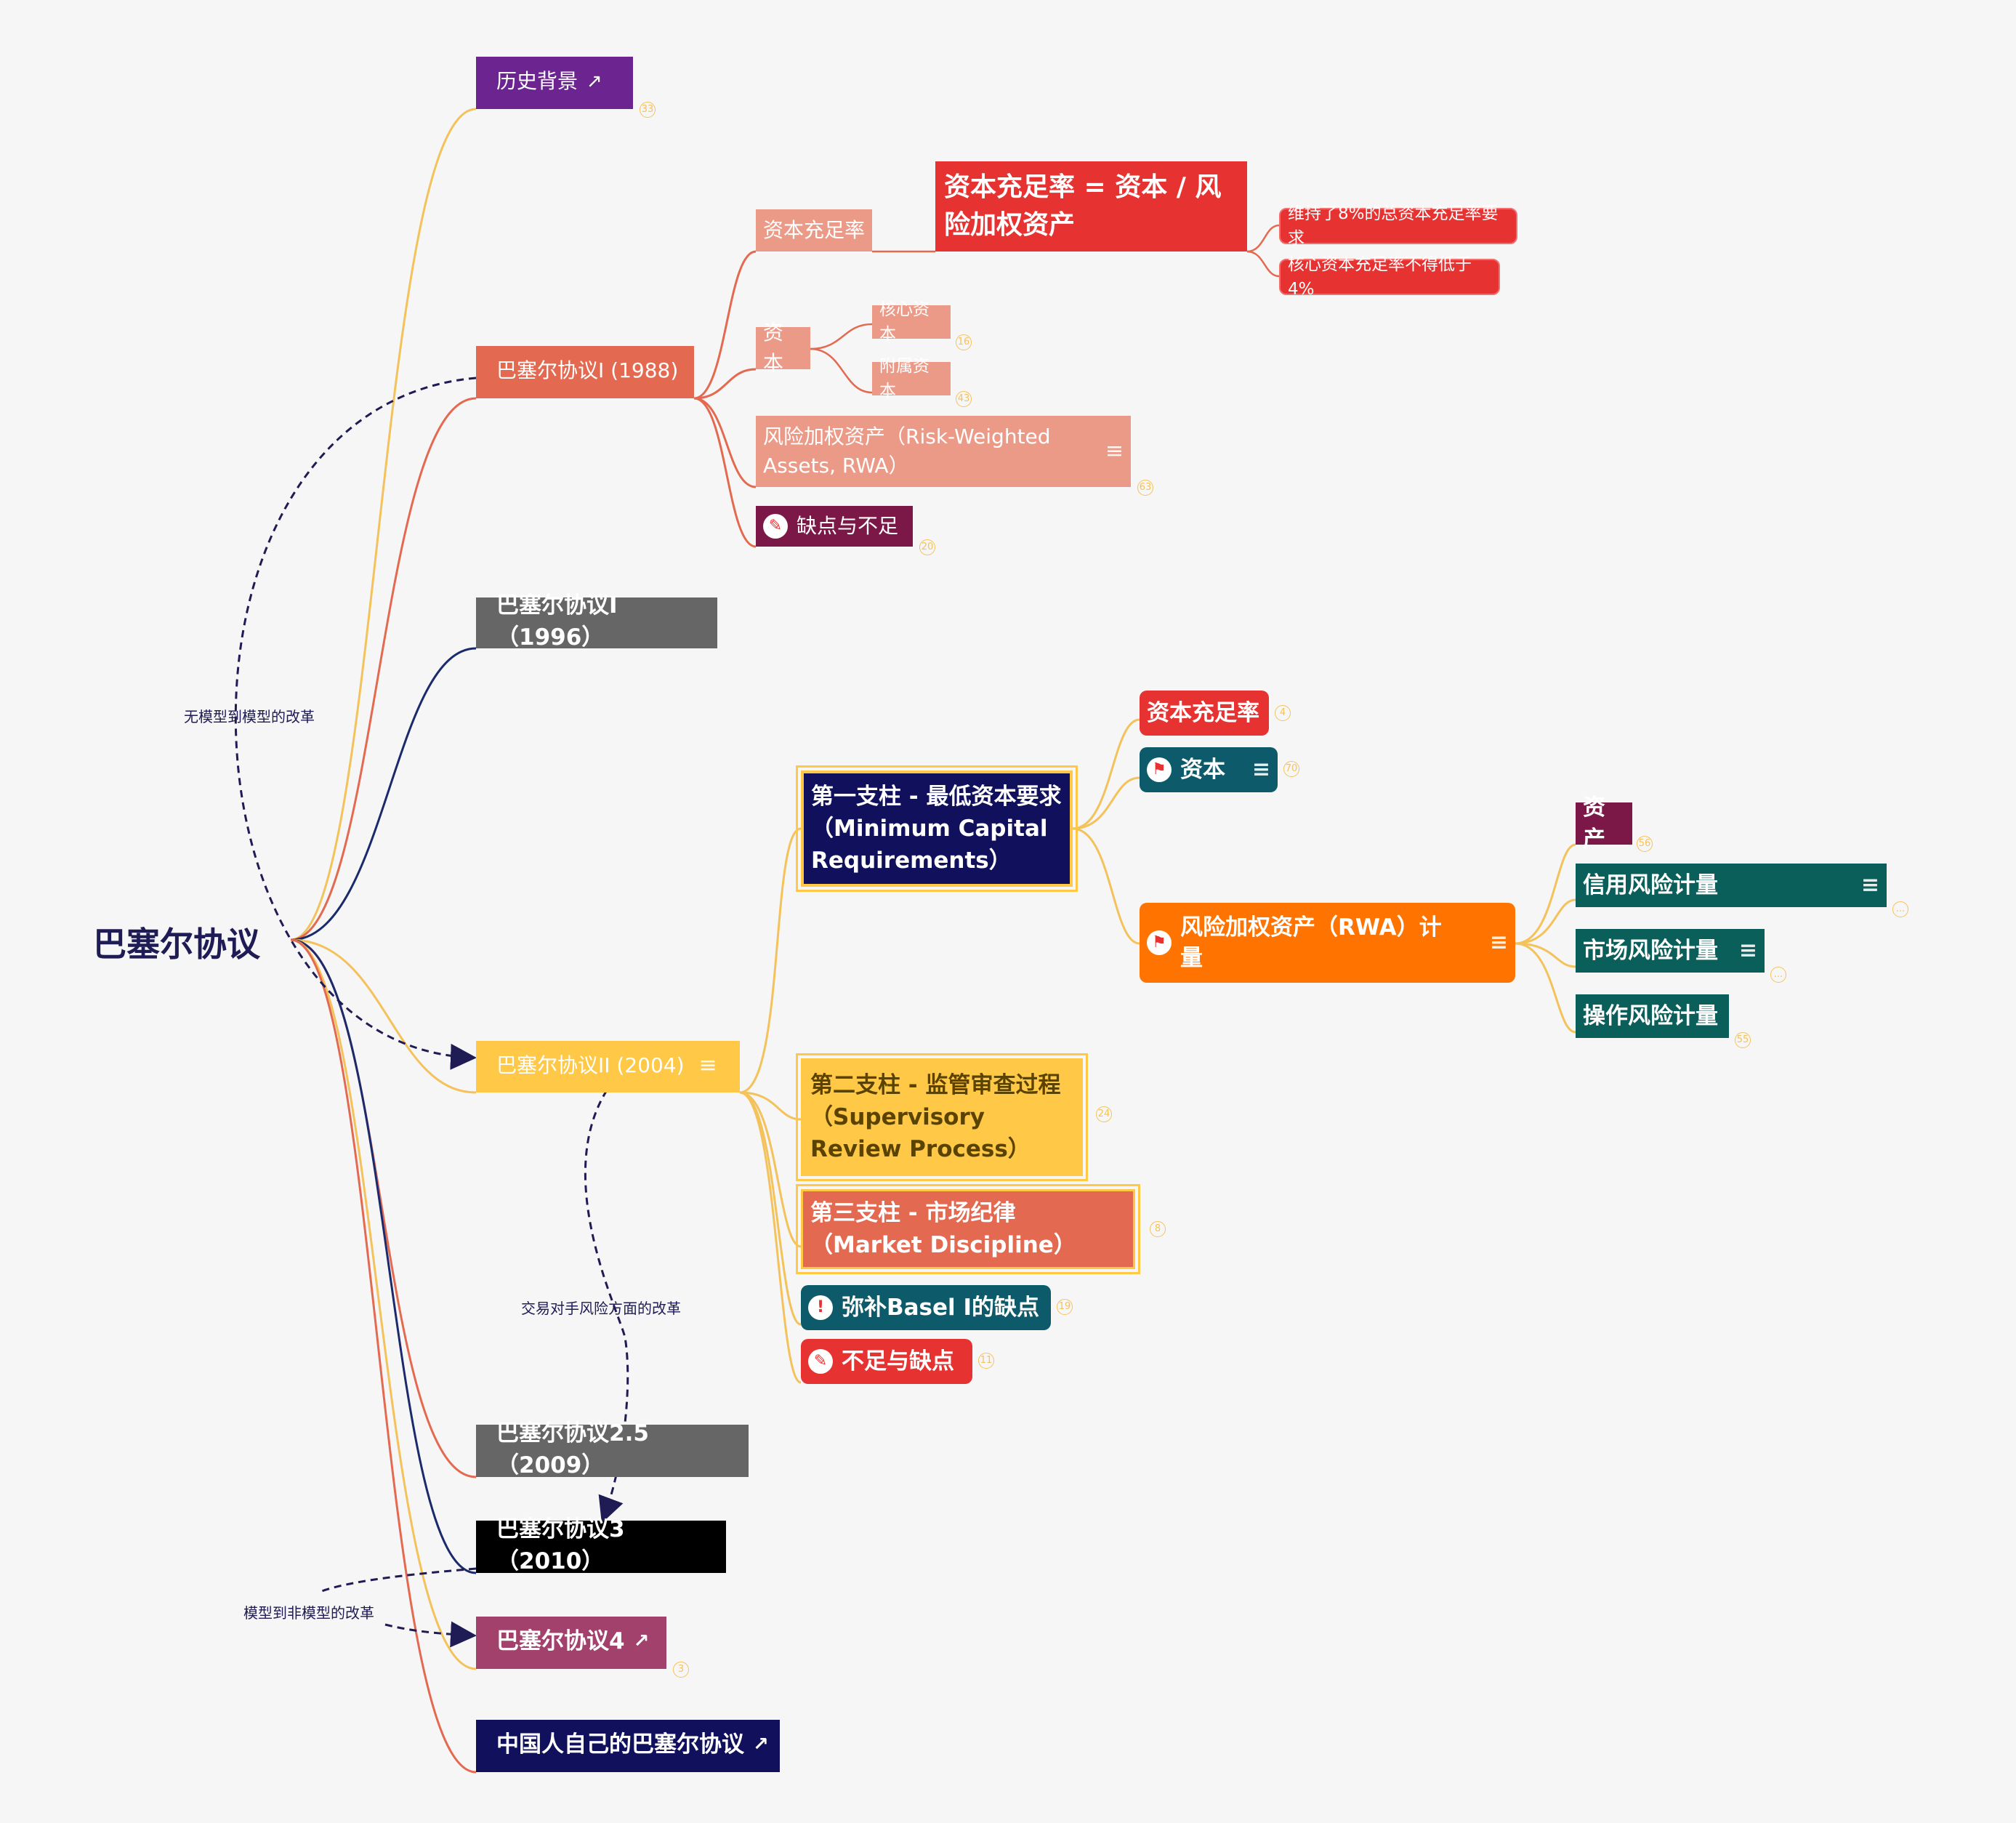  Describe the element at coordinates (612, 1449) in the screenshot. I see `topic-basel25: 巴塞尔协议2.5（2009）` at that location.